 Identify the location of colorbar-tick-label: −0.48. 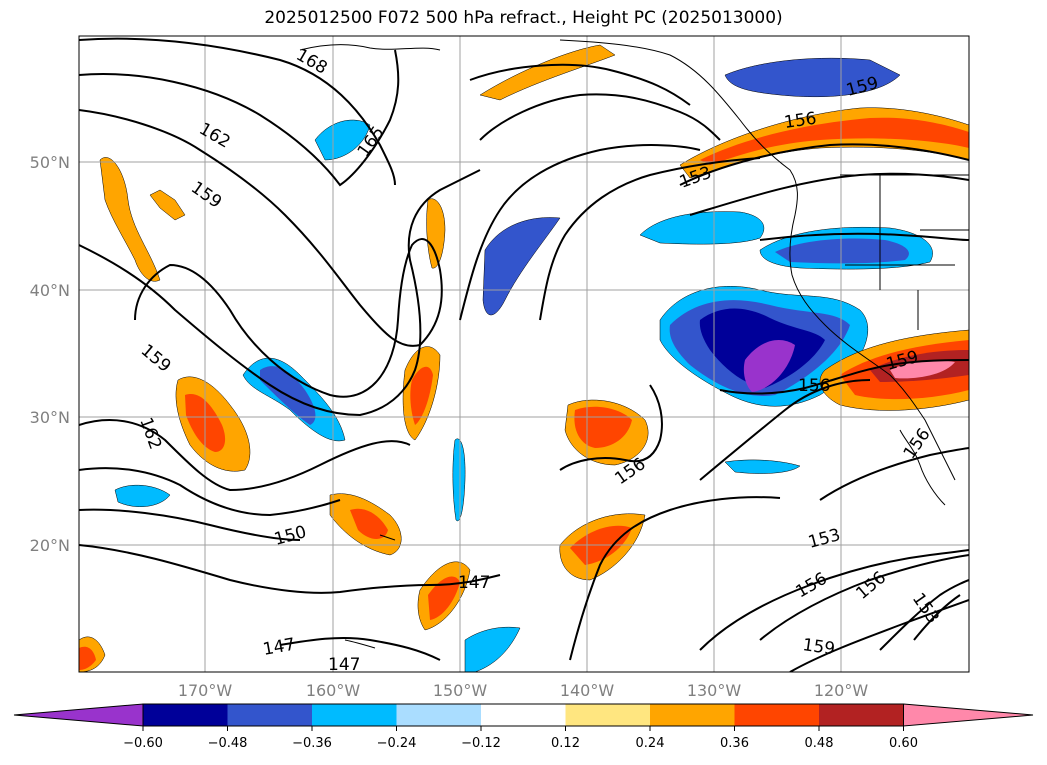
(228, 743).